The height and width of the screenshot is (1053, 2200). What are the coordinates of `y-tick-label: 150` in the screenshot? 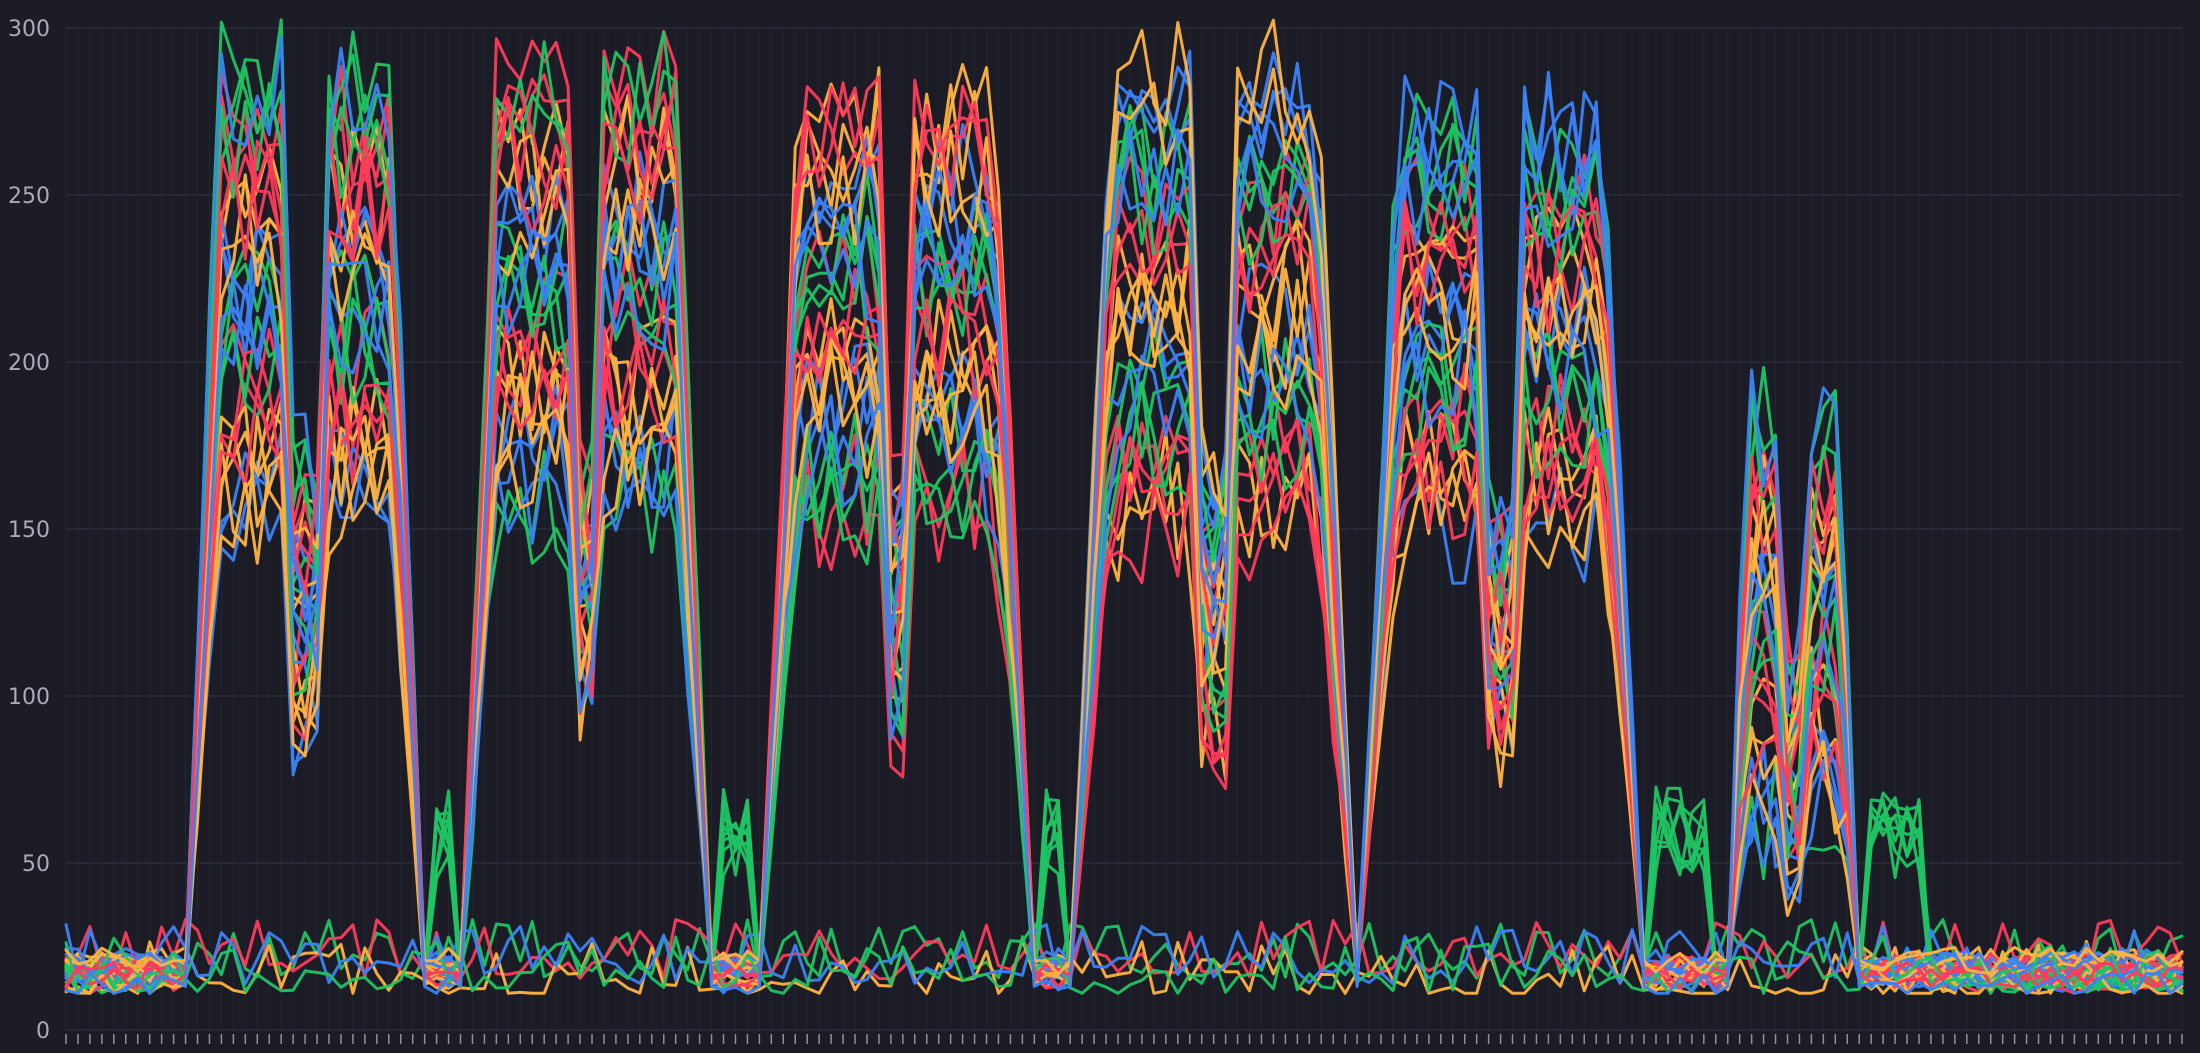 It's located at (29, 530).